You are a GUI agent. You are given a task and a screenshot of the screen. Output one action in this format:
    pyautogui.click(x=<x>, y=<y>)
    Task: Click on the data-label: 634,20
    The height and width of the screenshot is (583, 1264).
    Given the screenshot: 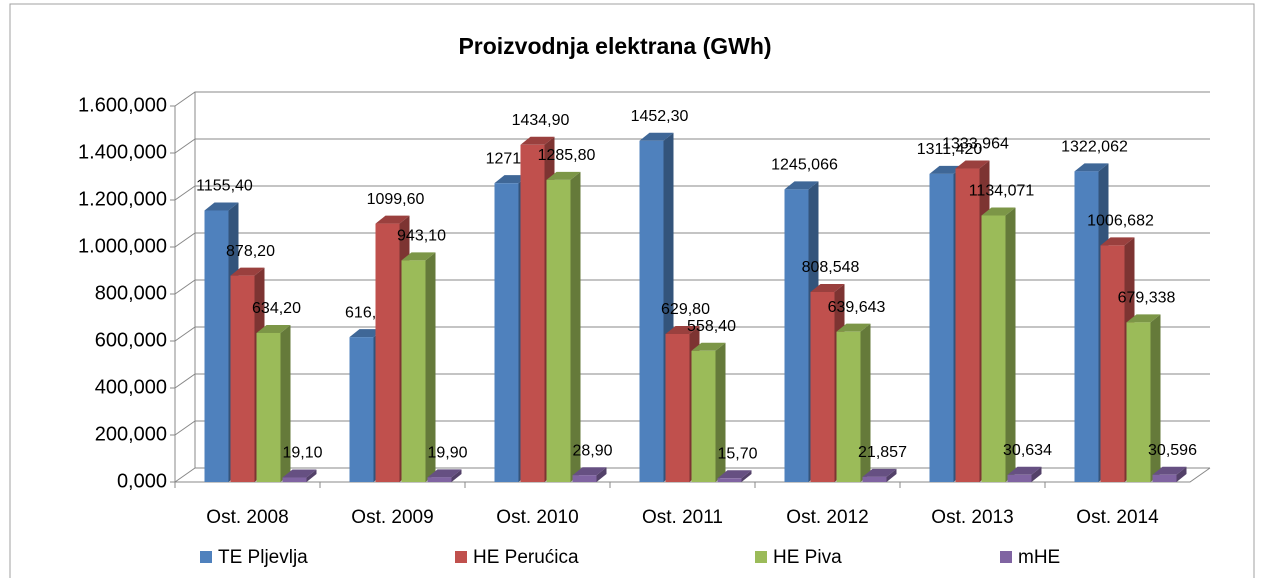 What is the action you would take?
    pyautogui.click(x=276, y=308)
    